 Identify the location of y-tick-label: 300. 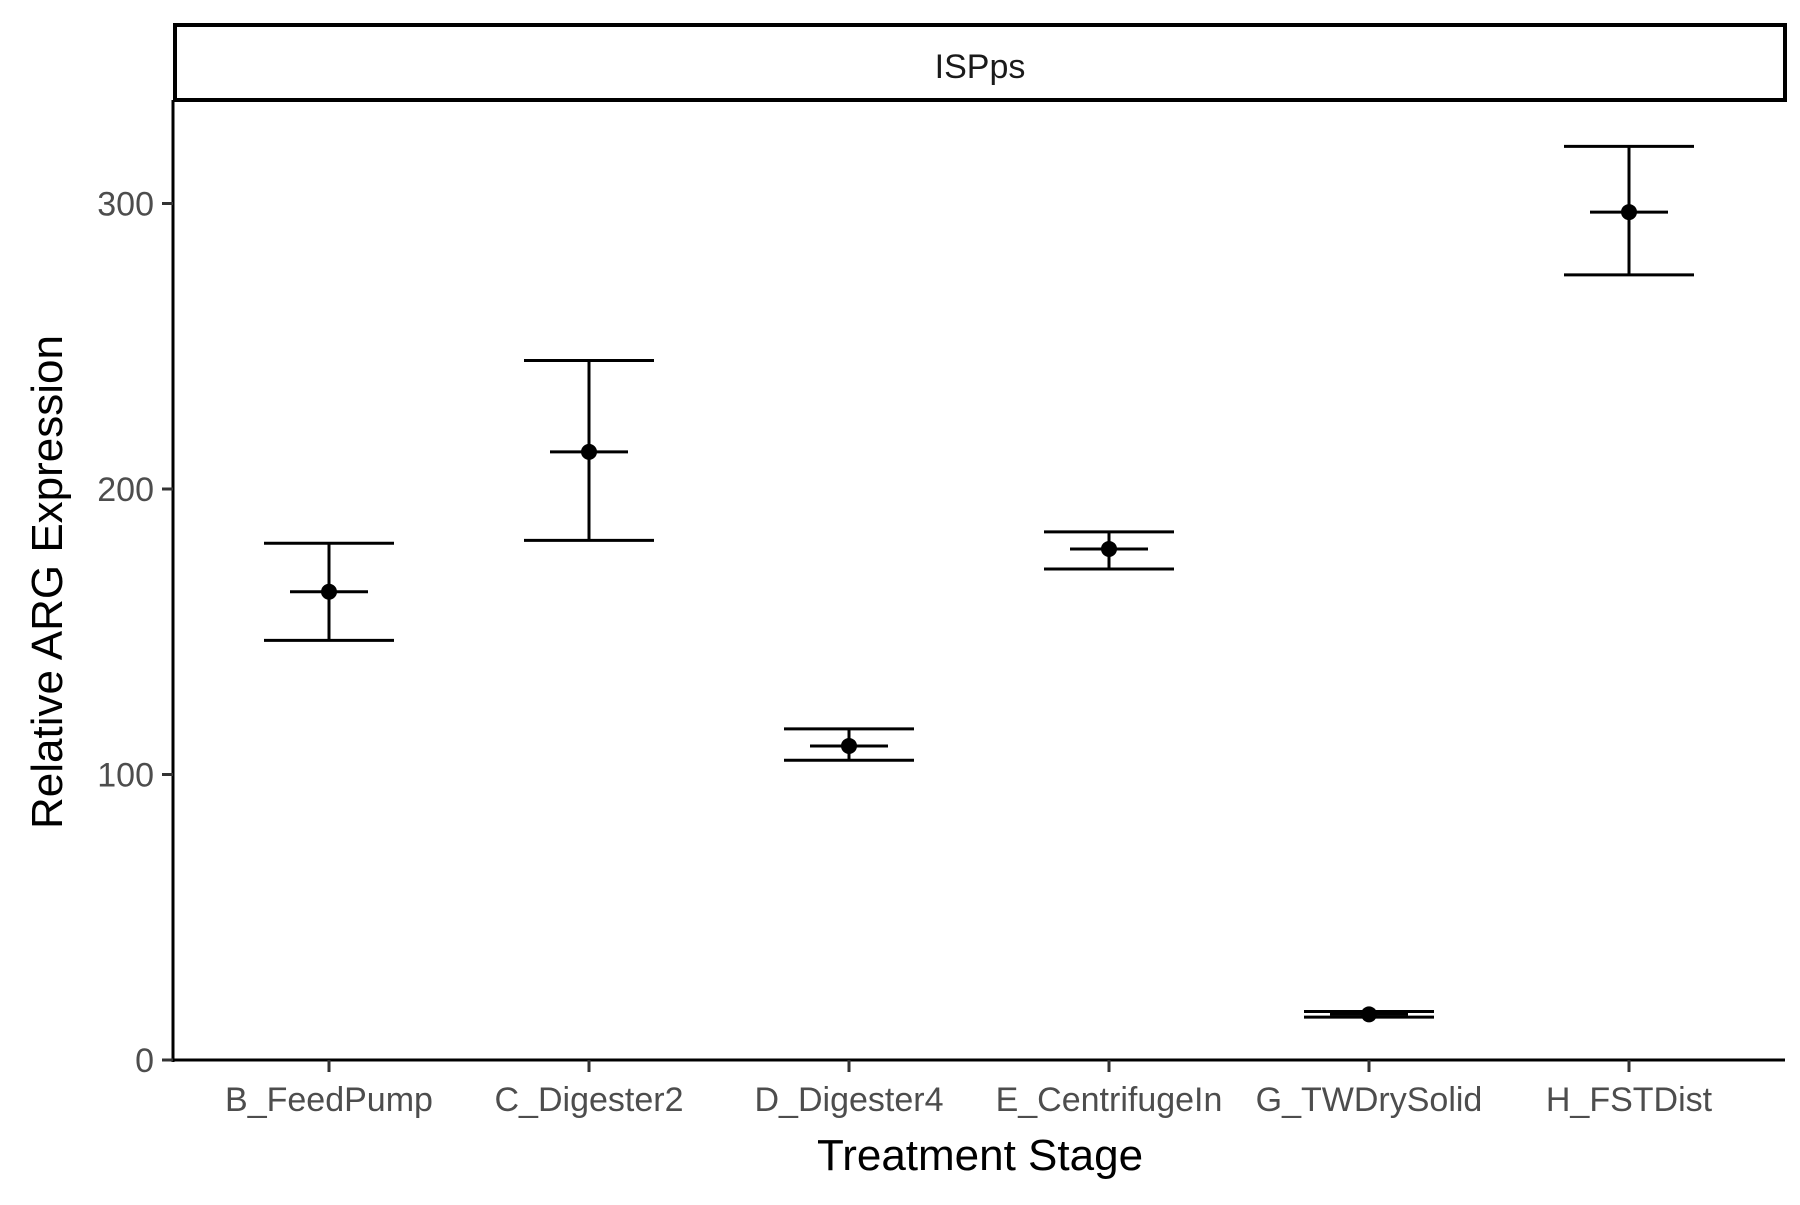
(125, 205).